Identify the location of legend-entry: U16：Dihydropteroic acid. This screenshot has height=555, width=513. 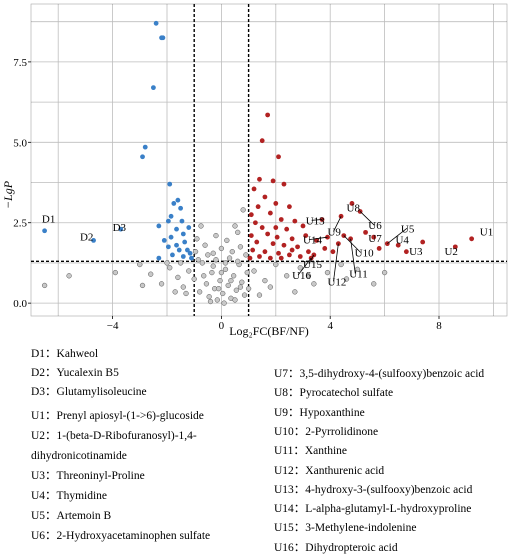
(336, 547).